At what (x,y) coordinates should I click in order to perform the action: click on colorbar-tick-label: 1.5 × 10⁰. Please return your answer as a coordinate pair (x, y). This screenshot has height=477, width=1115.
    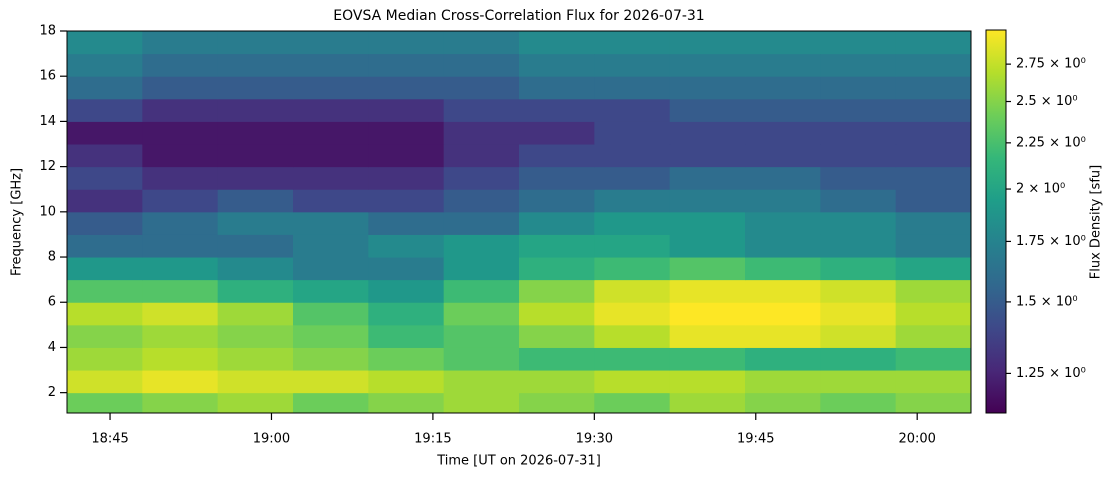
    Looking at the image, I should click on (1047, 301).